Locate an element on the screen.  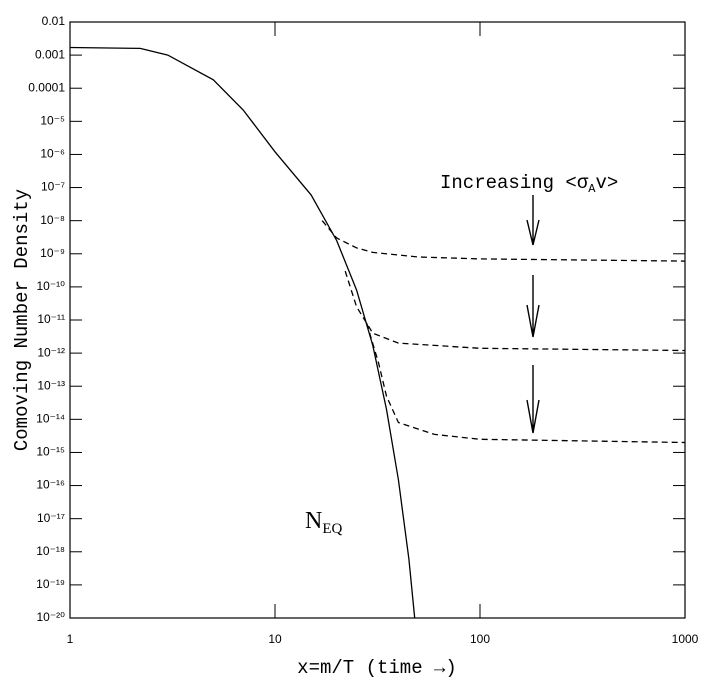
y-tick-label: 10⁻¹¹ is located at coordinates (51, 319).